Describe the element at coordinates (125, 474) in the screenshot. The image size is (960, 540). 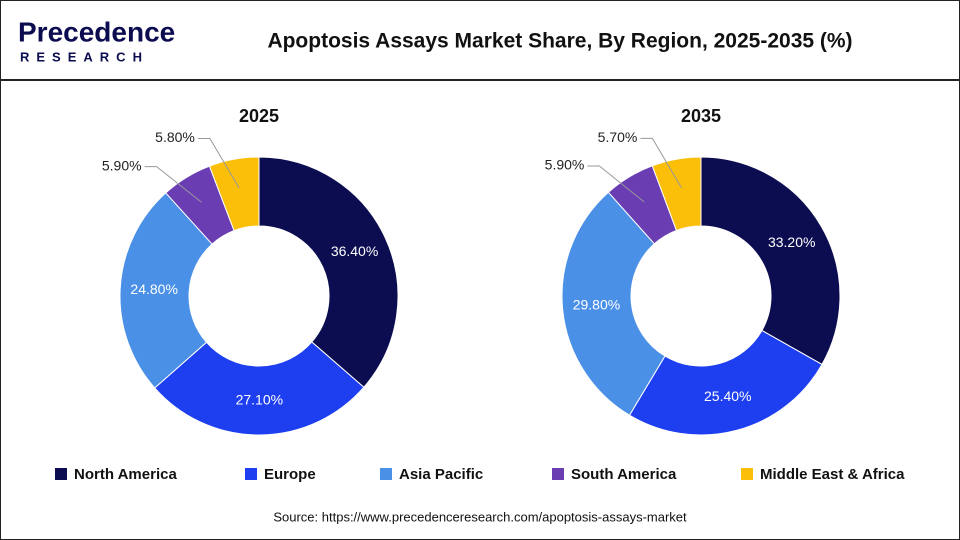
I see `legend-label: North America` at that location.